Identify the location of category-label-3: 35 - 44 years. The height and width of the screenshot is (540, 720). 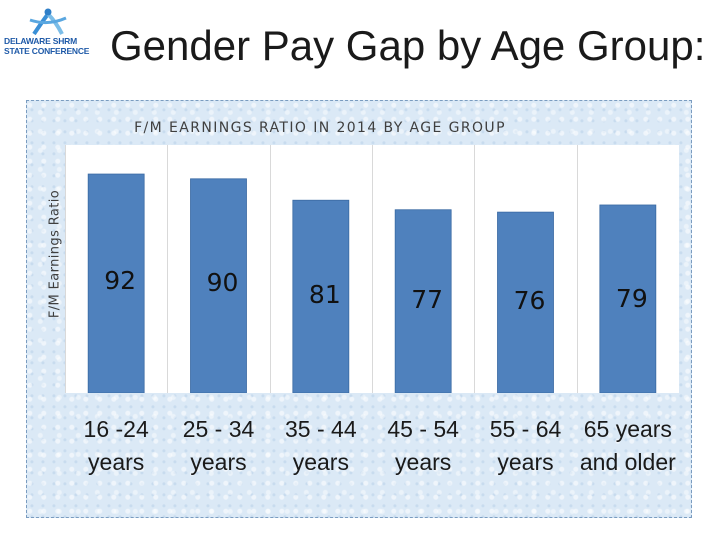
(321, 445).